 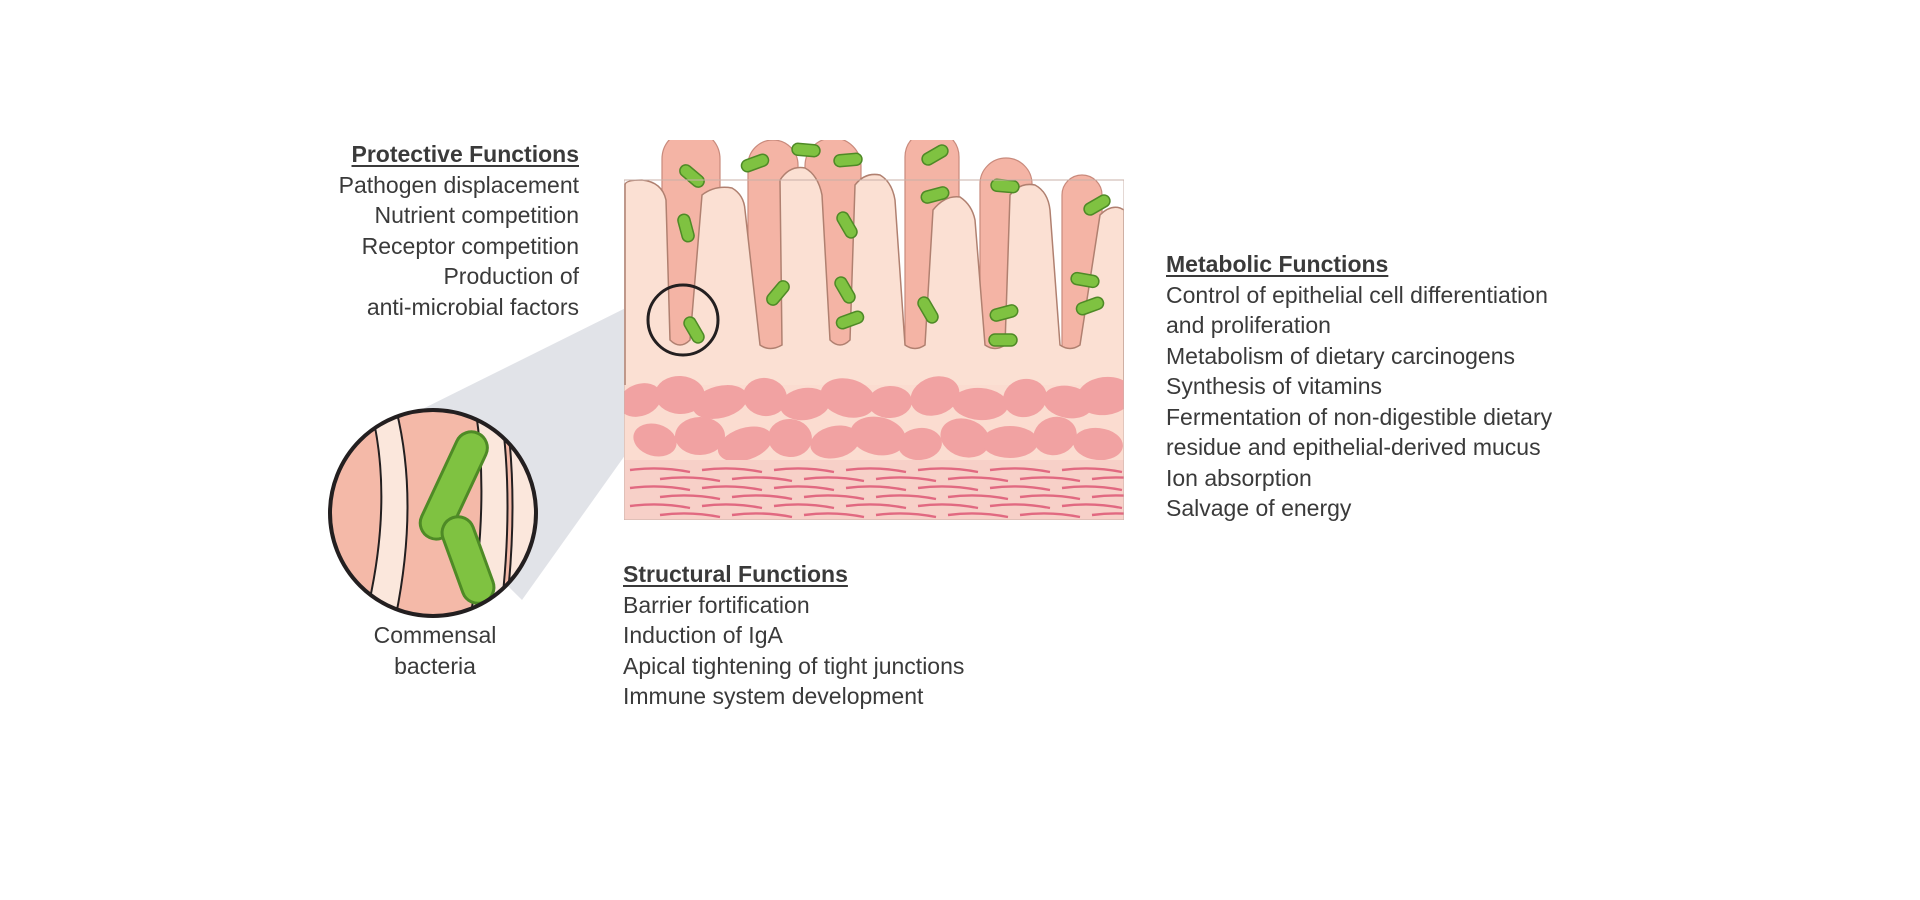 What do you see at coordinates (1239, 477) in the screenshot?
I see `metabolic-item: Ion absorption` at bounding box center [1239, 477].